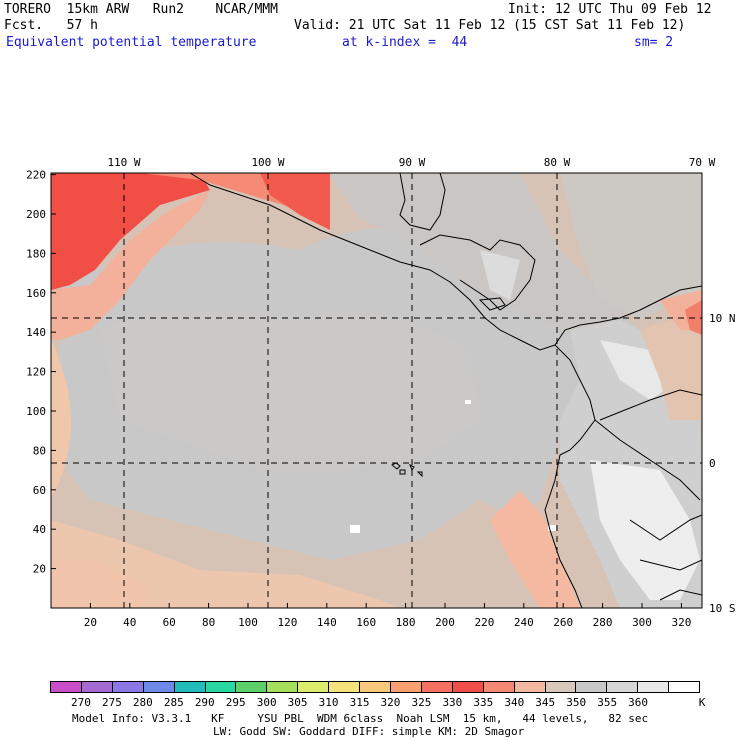  What do you see at coordinates (722, 463) in the screenshot?
I see `latitude-labels: 10 N 0 10 S` at bounding box center [722, 463].